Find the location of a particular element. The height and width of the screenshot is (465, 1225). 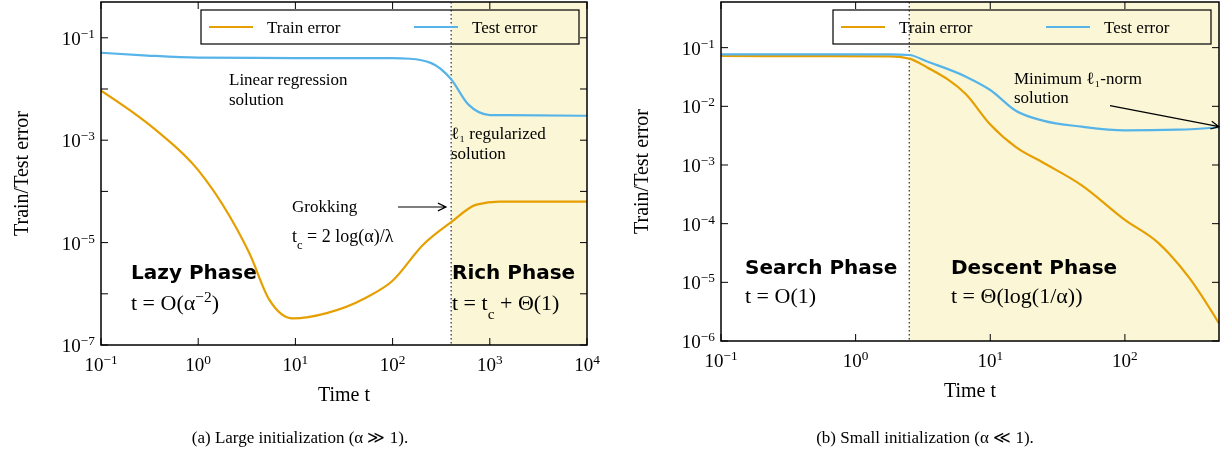

x-tick-label: 10$^{4}$ is located at coordinates (587, 363).